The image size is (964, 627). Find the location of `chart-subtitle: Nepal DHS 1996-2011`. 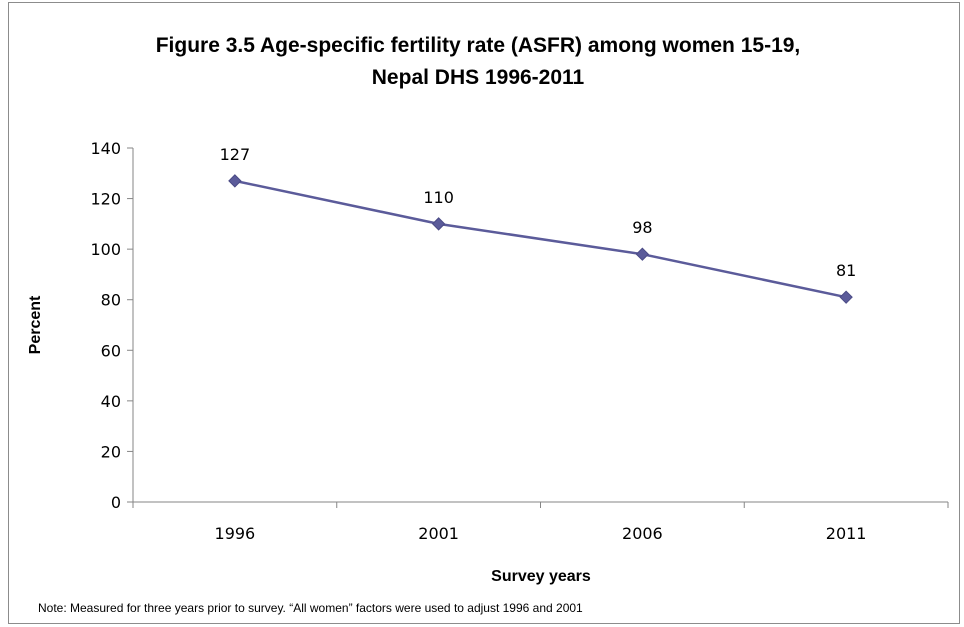

chart-subtitle: Nepal DHS 1996-2011 is located at coordinates (478, 77).